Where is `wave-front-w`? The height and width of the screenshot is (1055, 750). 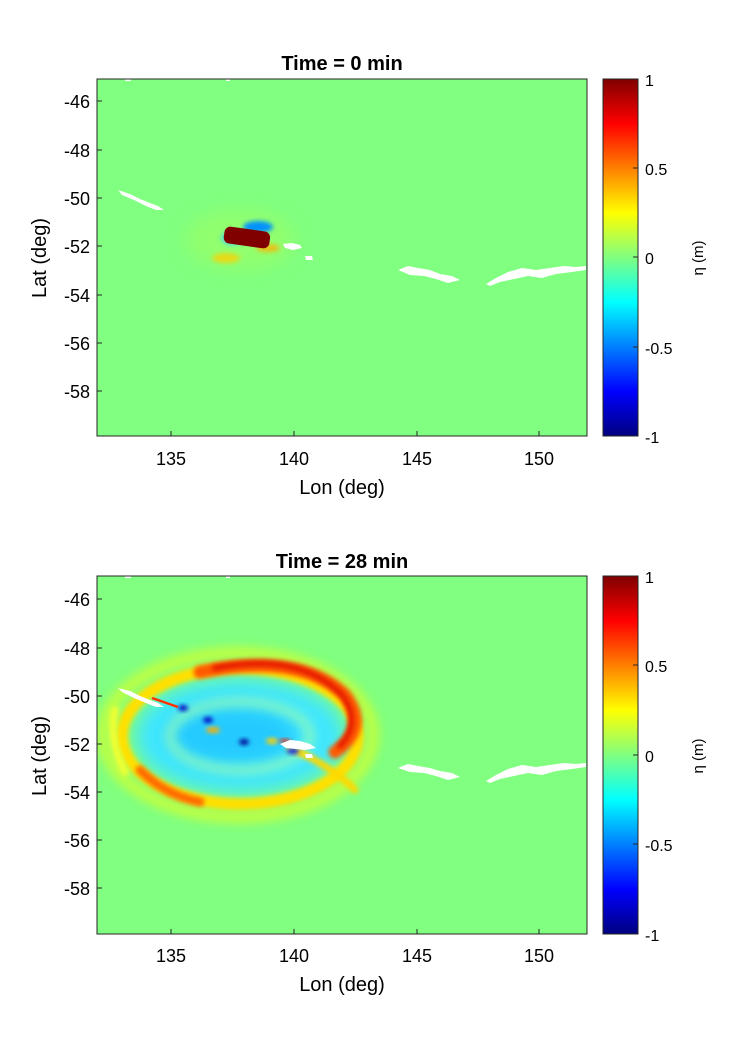
wave-front-w is located at coordinates (119, 741).